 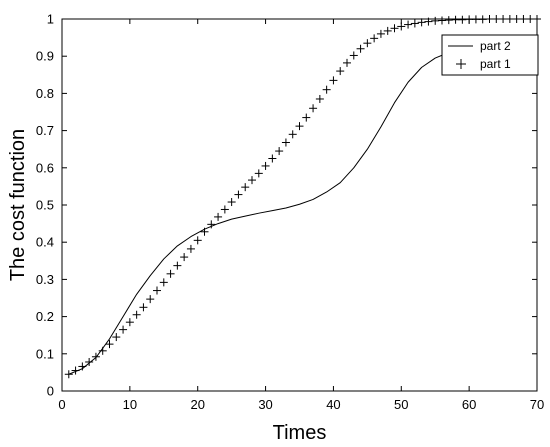 What do you see at coordinates (45, 167) in the screenshot?
I see `y-tick-label: 0.6` at bounding box center [45, 167].